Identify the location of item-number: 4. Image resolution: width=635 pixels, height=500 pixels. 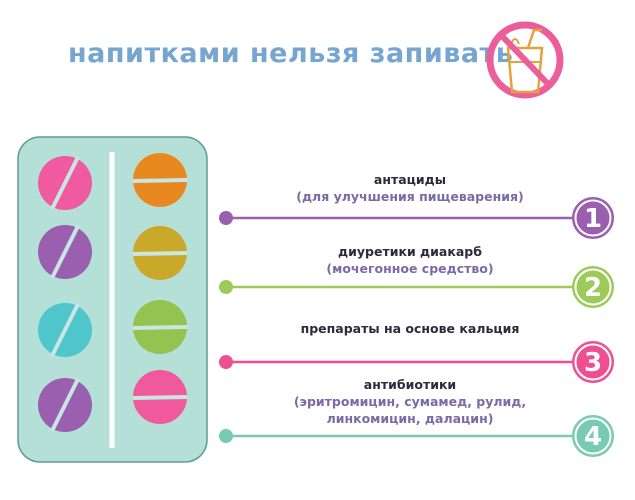
(593, 437).